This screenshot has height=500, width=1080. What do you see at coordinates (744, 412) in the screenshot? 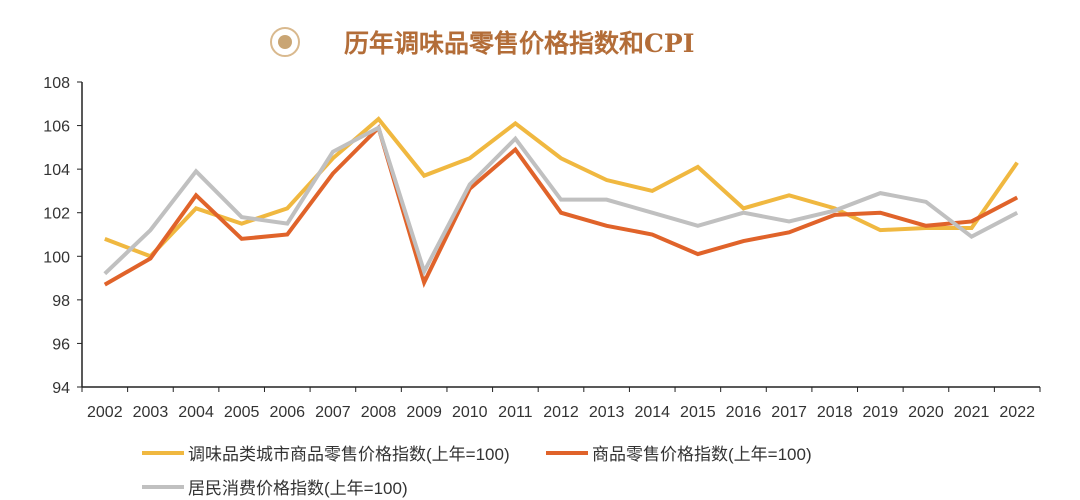
I see `x-tick-label: 2016` at bounding box center [744, 412].